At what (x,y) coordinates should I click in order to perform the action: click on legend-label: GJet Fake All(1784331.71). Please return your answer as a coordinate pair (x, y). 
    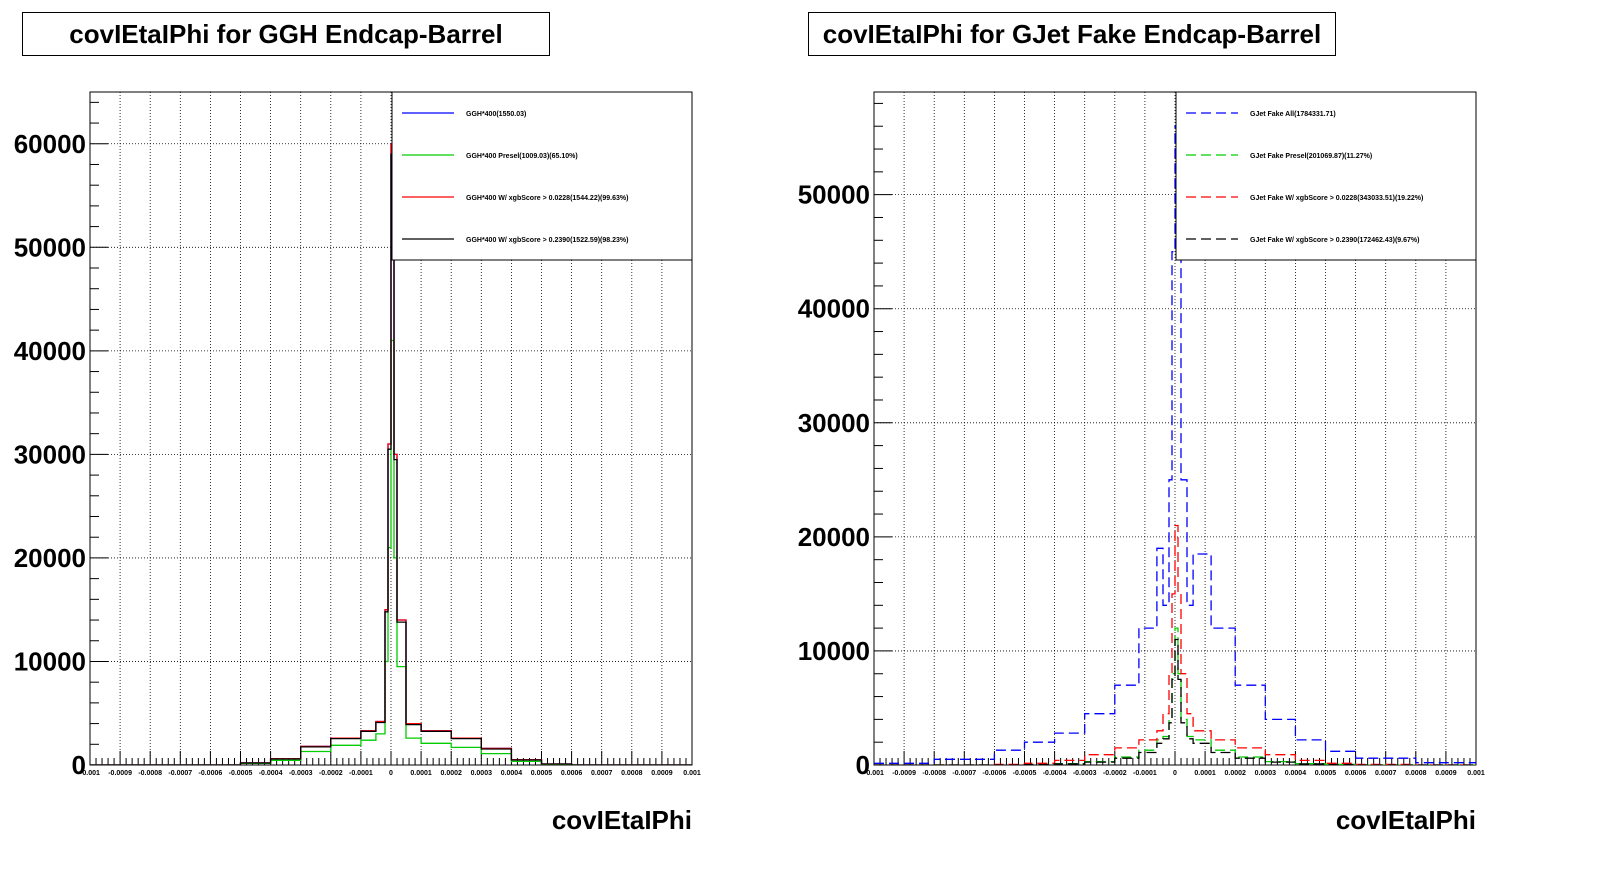
    Looking at the image, I should click on (1293, 114).